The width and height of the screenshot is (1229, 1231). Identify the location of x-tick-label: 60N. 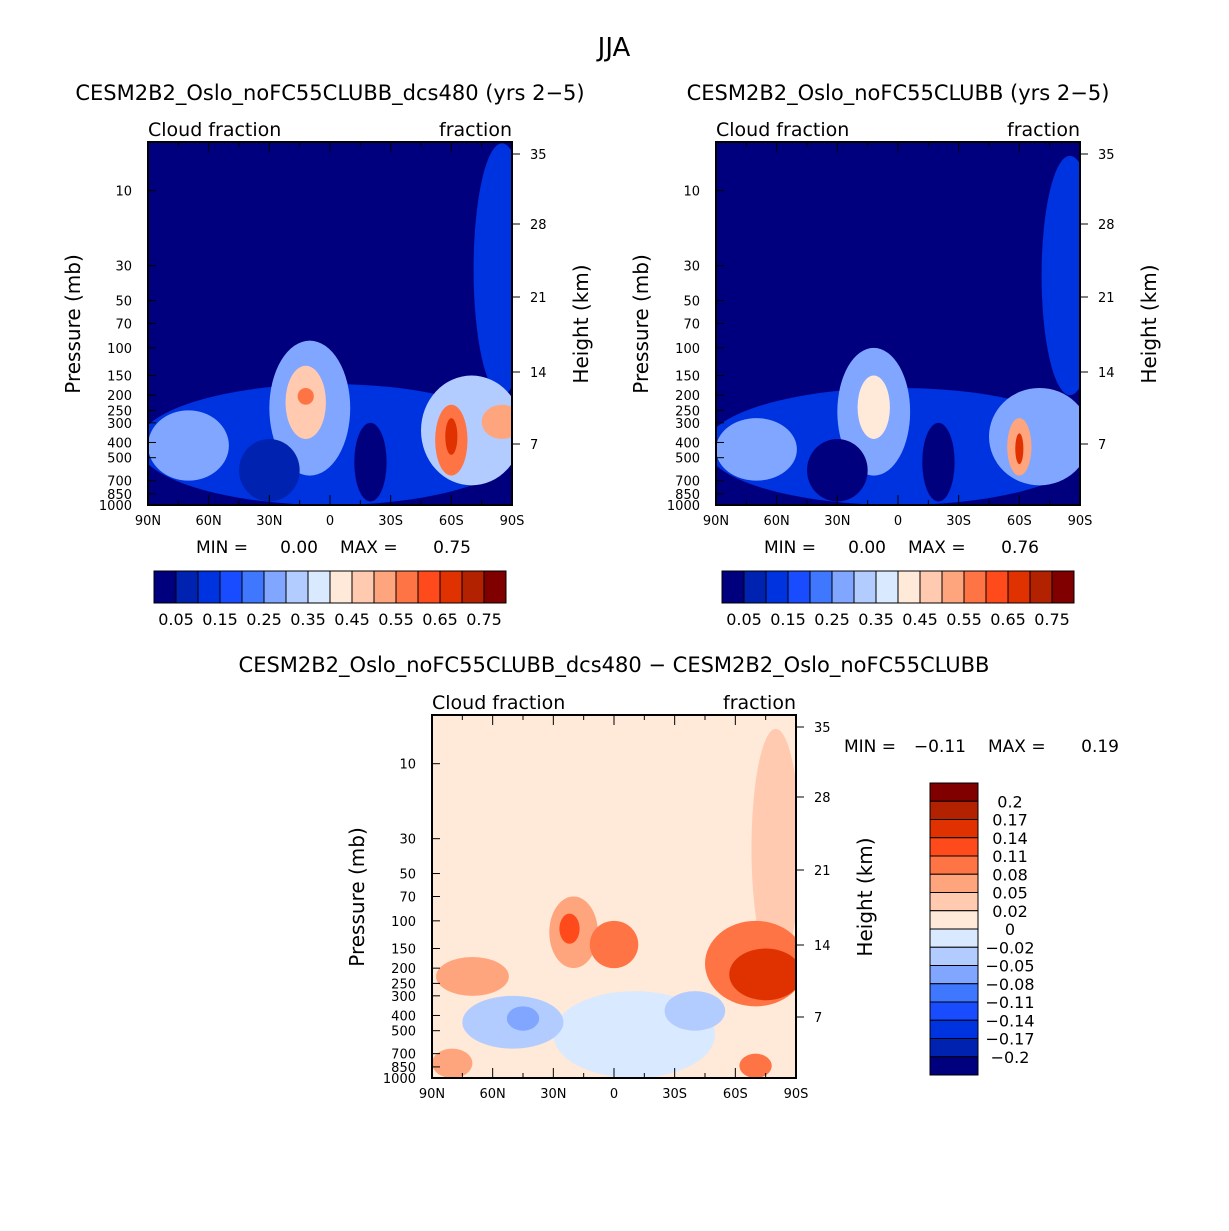
(209, 521).